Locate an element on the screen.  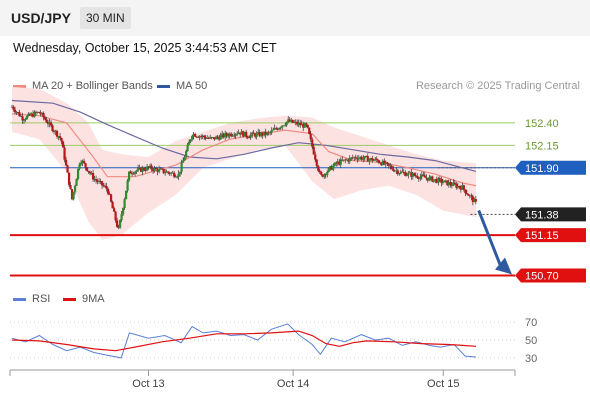
legend-9ma: 9MA is located at coordinates (84, 299).